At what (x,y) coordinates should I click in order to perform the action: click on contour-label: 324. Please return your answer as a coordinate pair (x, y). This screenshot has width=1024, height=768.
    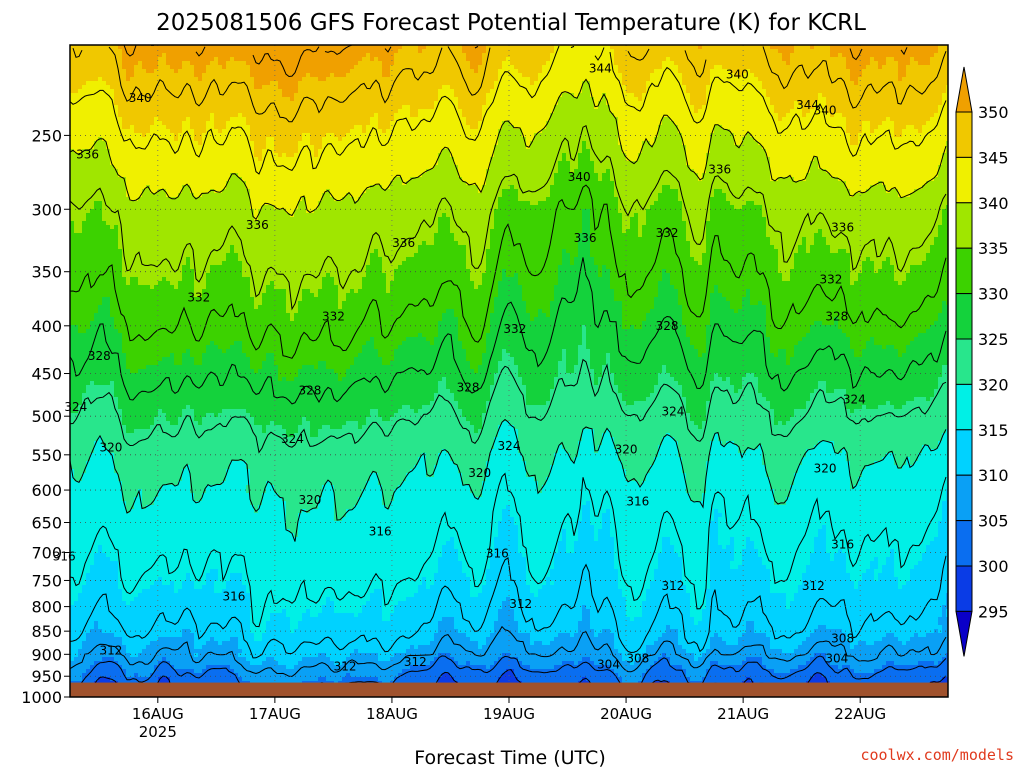
    Looking at the image, I should click on (509, 446).